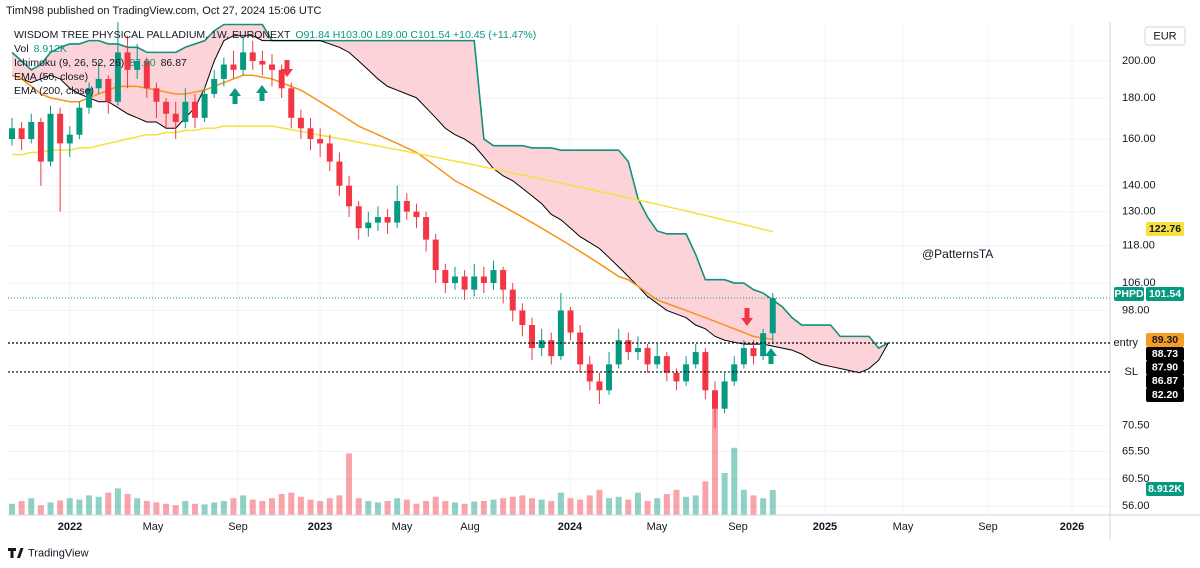 The image size is (1200, 568). I want to click on x-tick-label: May, so click(402, 527).